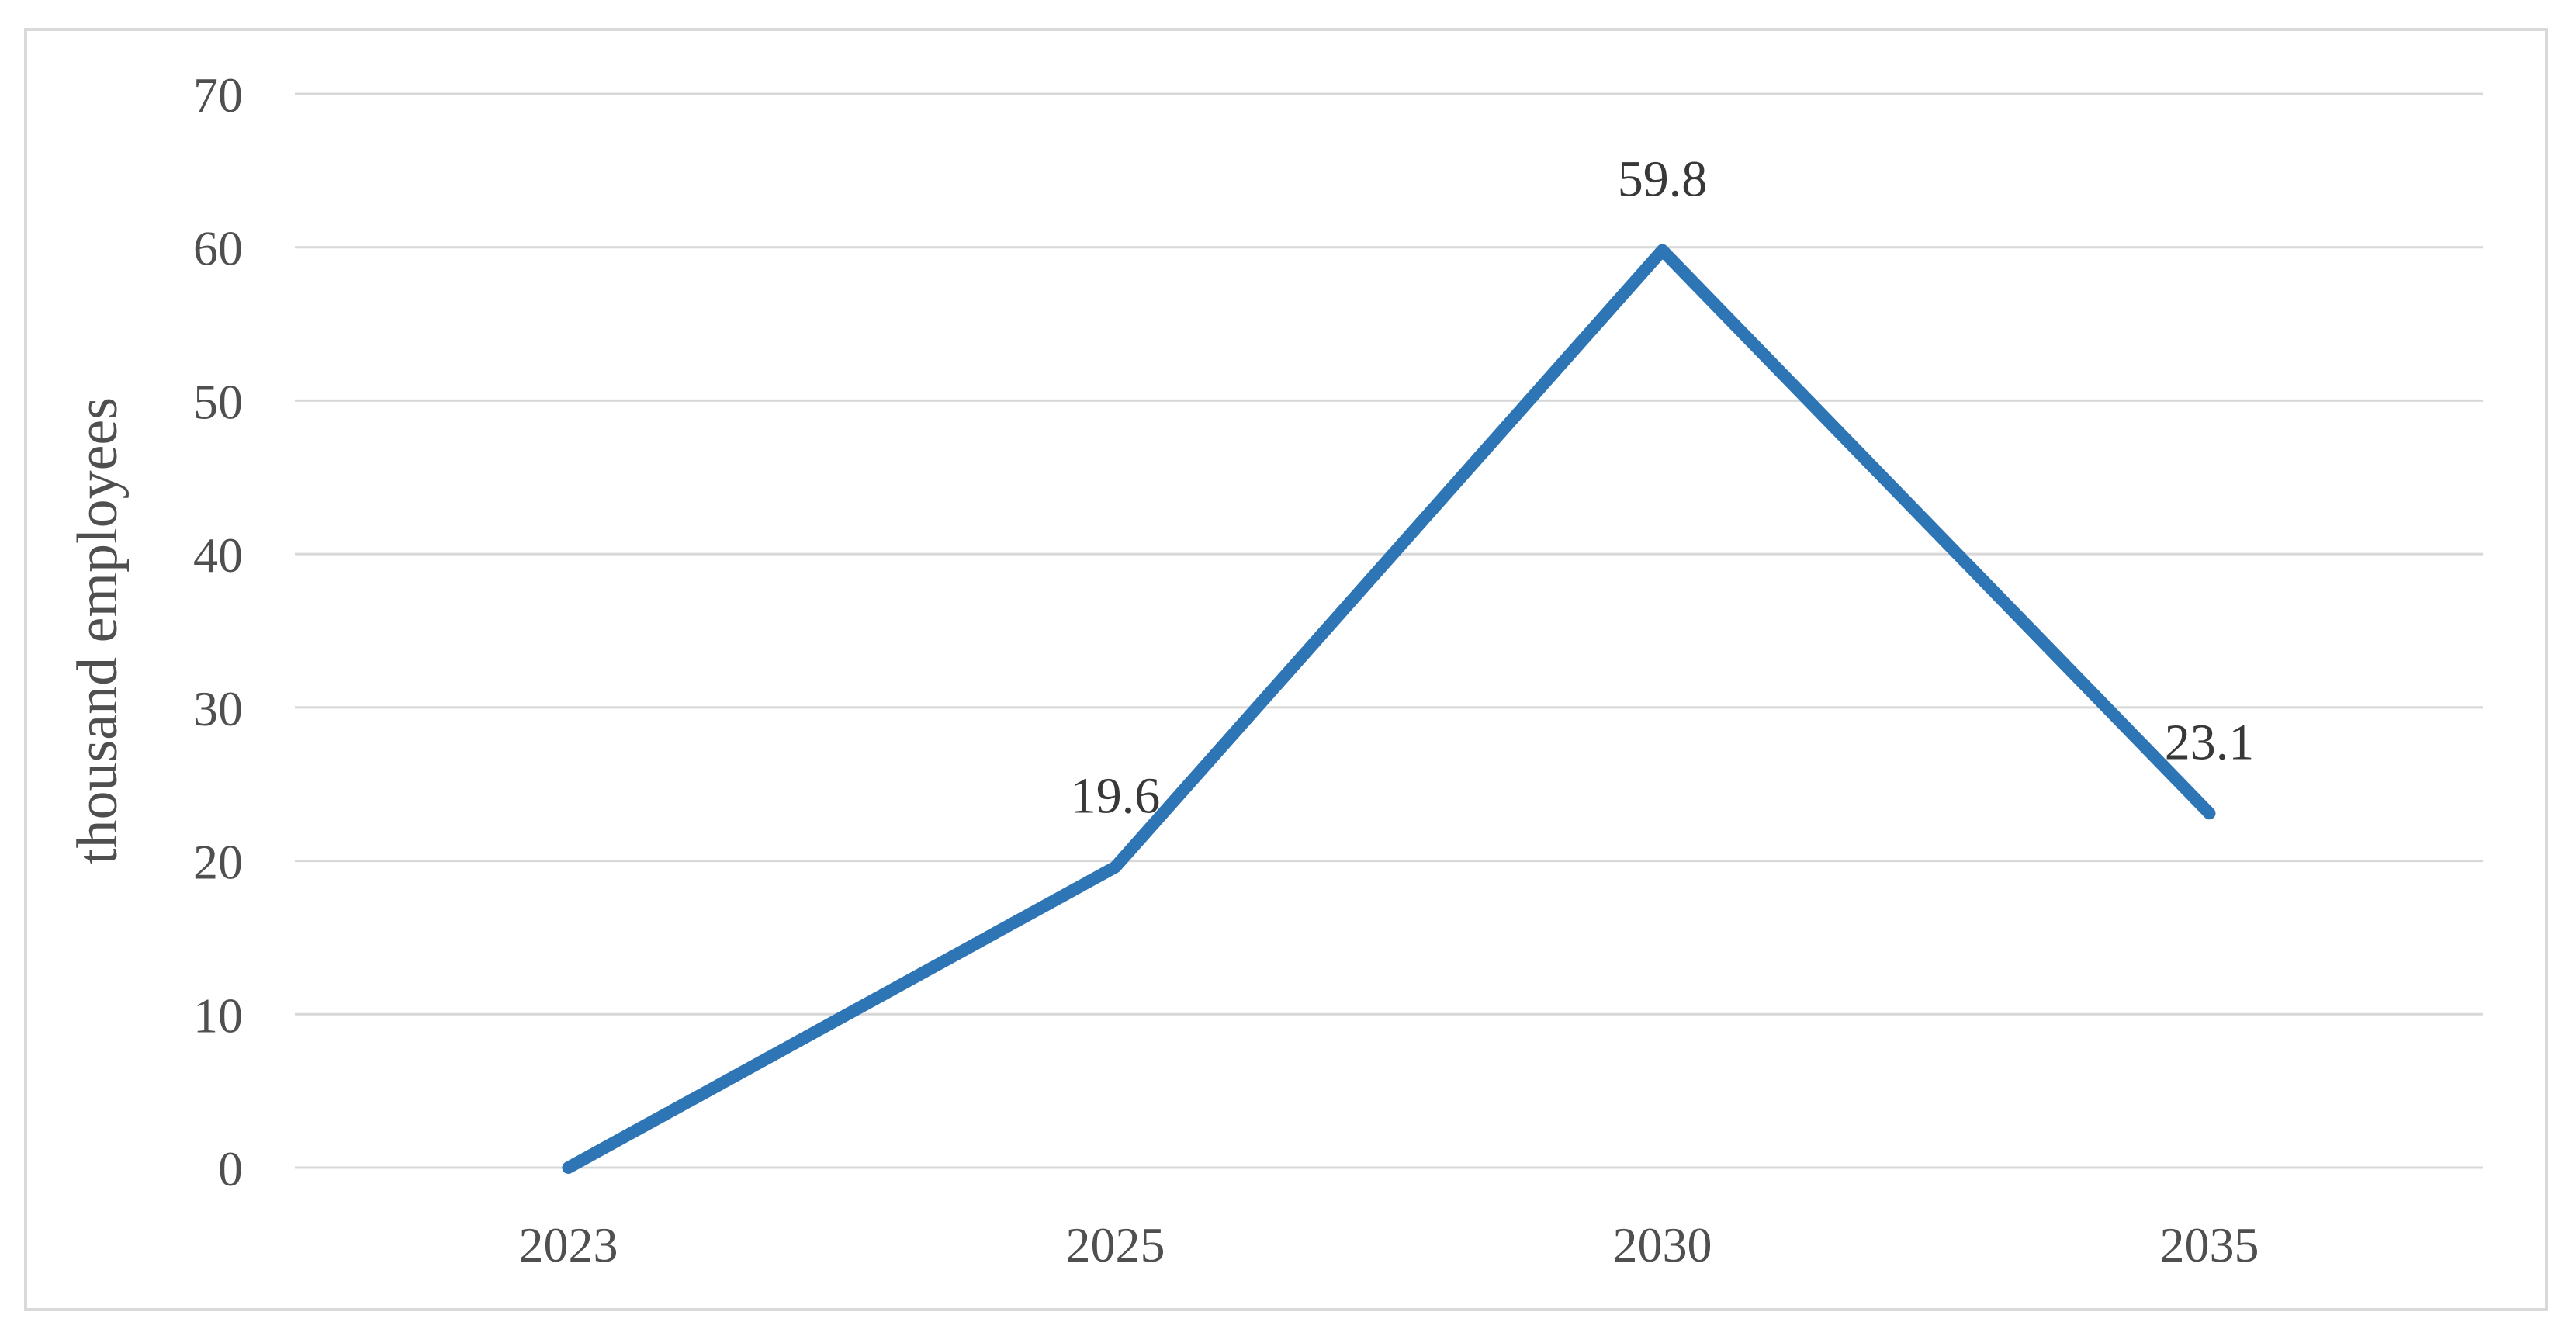 This screenshot has height=1336, width=2576. What do you see at coordinates (218, 248) in the screenshot?
I see `y-tick-label: 60` at bounding box center [218, 248].